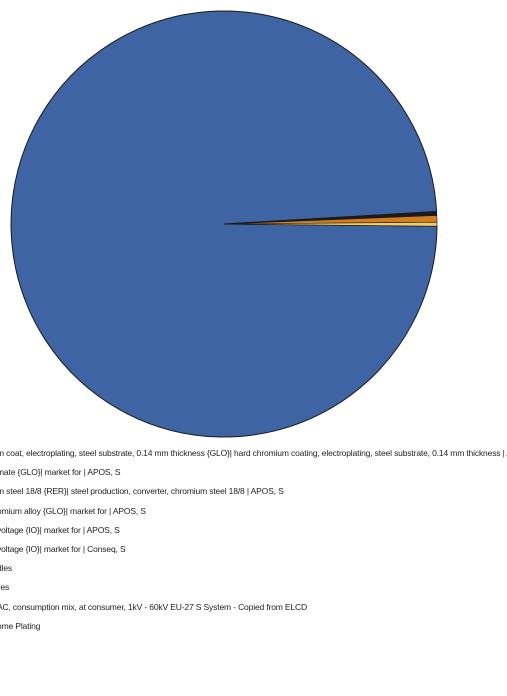 This screenshot has height=696, width=507. Describe the element at coordinates (60, 472) in the screenshot. I see `legend-item: mate {GLO}| market for | APOS, S` at that location.